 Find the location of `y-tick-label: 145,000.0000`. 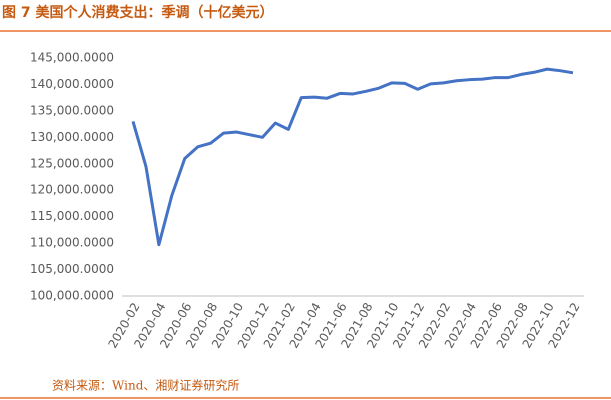

y-tick-label: 145,000.0000 is located at coordinates (72, 58).